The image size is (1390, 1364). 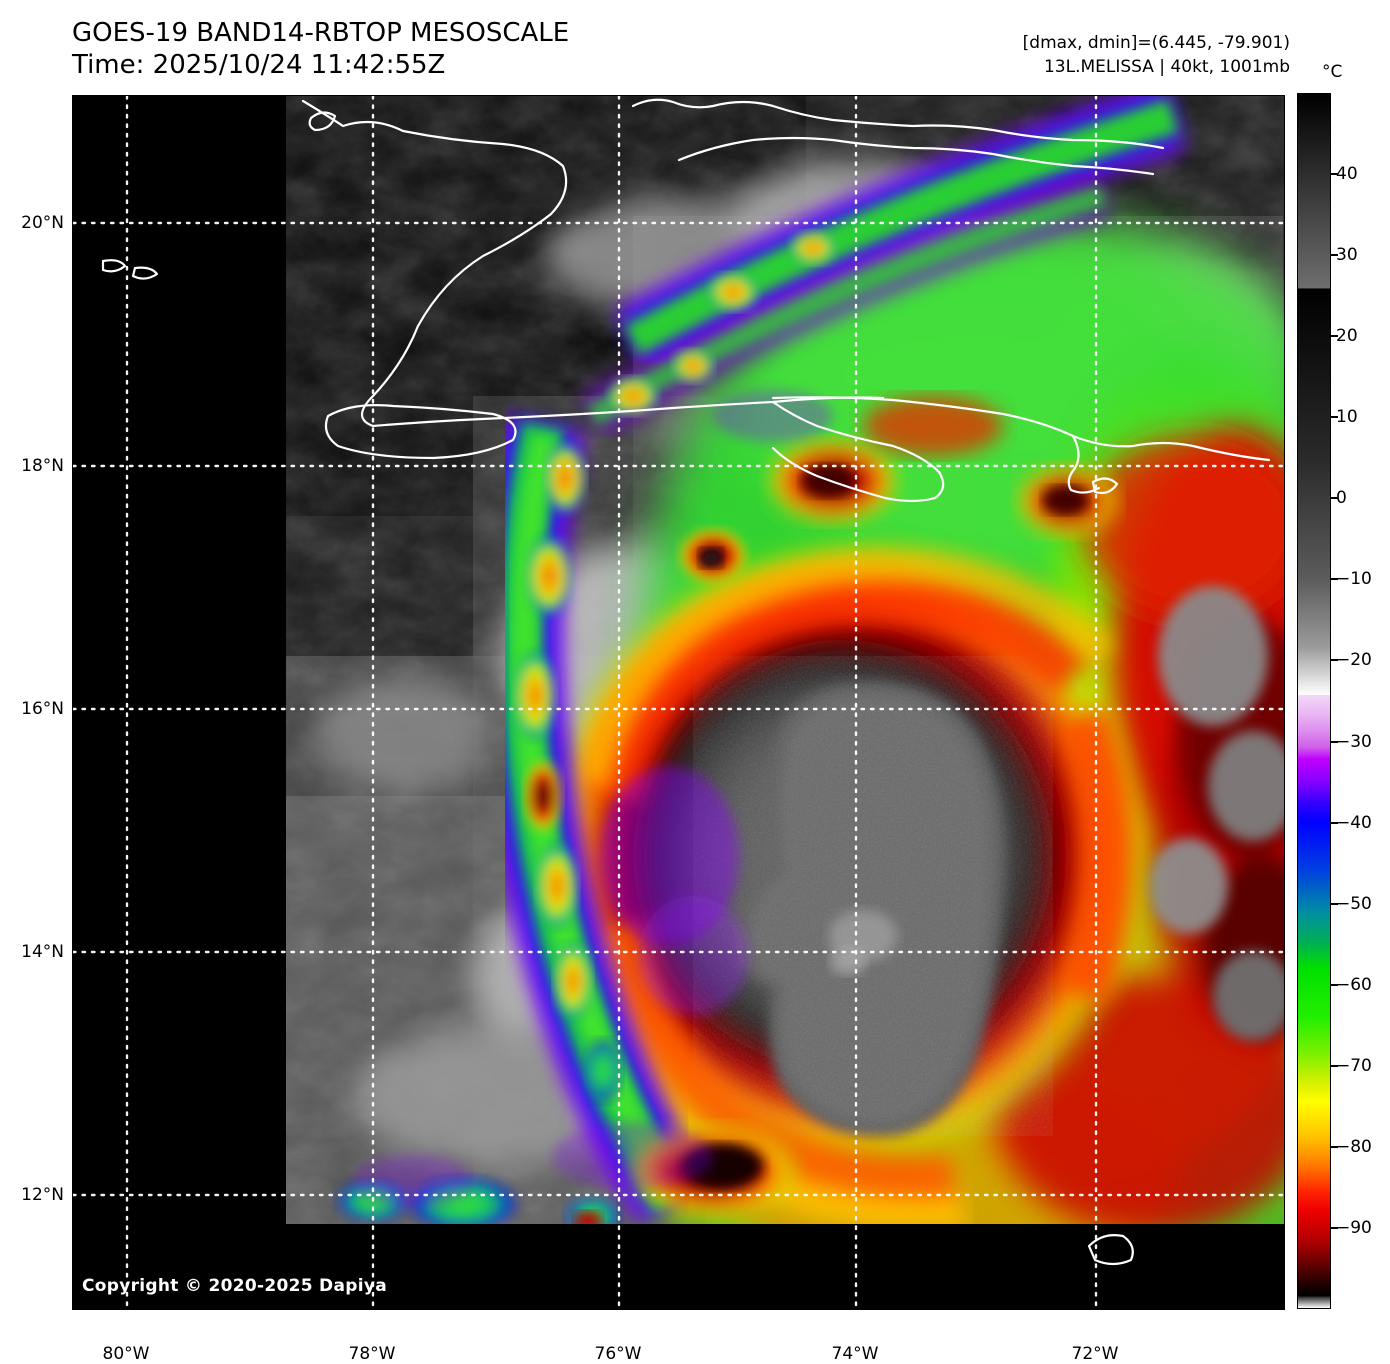 What do you see at coordinates (1334, 984) in the screenshot?
I see `colorbar-tickmark--60` at bounding box center [1334, 984].